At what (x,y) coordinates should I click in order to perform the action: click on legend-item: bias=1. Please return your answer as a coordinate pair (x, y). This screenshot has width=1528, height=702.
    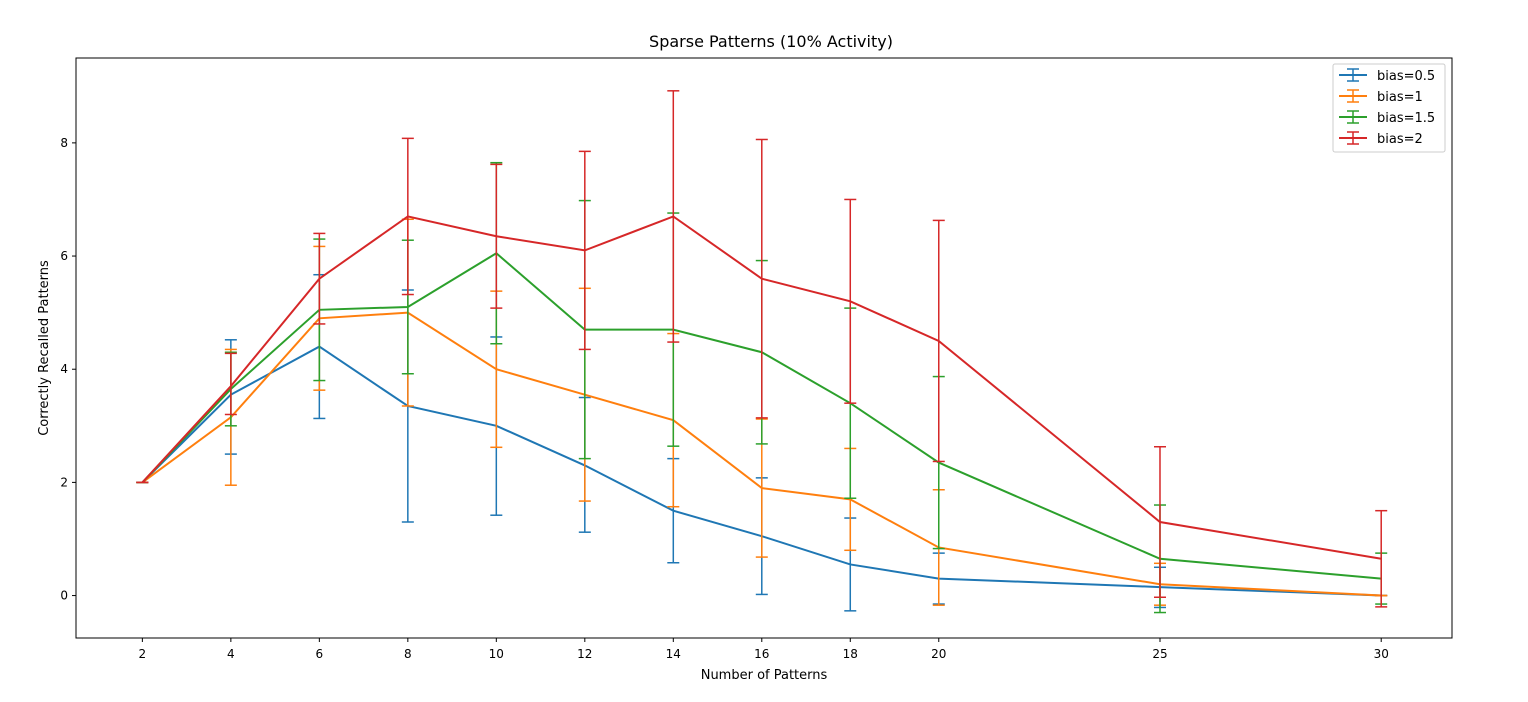
    Looking at the image, I should click on (1381, 97).